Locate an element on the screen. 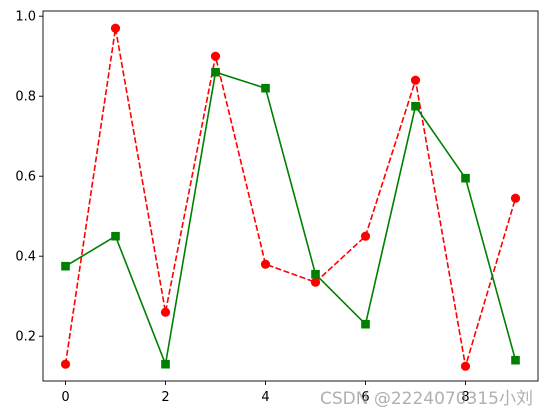 Image resolution: width=547 pixels, height=415 pixels. x-tick-label: 4 is located at coordinates (265, 397).